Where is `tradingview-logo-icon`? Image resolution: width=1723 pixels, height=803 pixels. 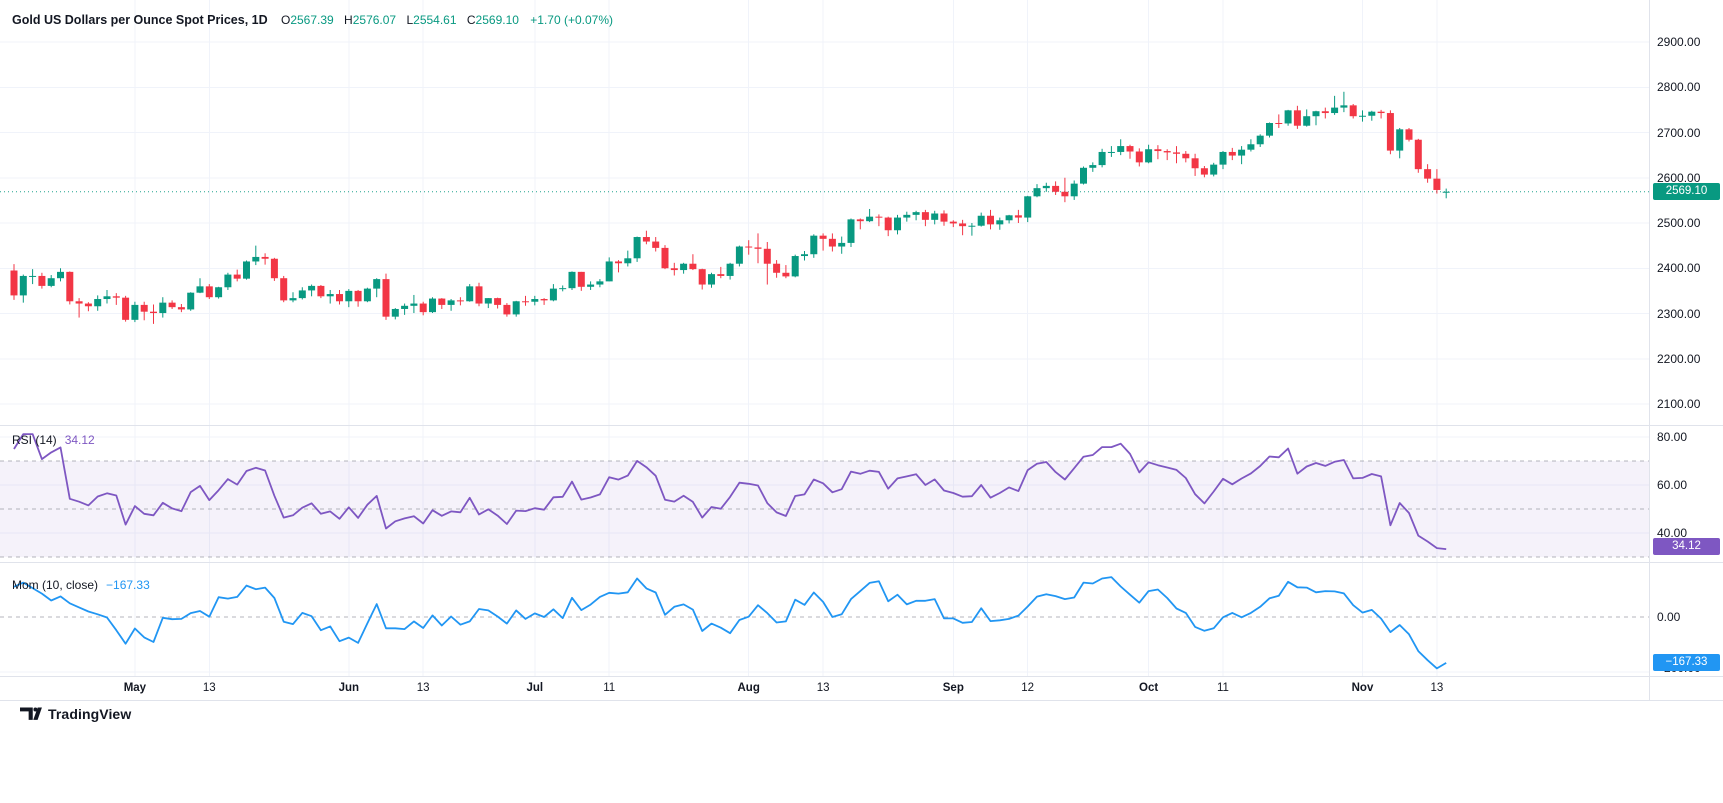
tradingview-logo-icon is located at coordinates (31, 713).